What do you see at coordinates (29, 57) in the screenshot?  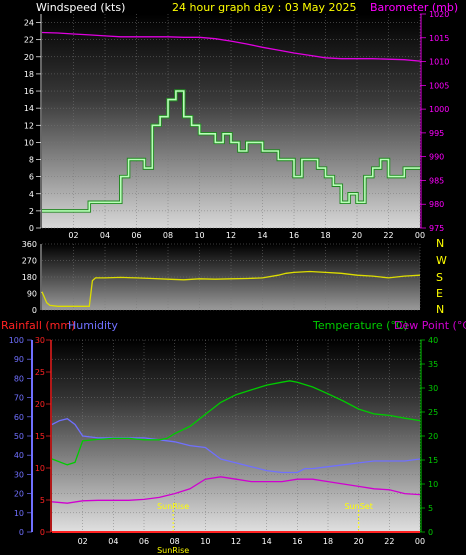 I see `wind-y-tick: 20` at bounding box center [29, 57].